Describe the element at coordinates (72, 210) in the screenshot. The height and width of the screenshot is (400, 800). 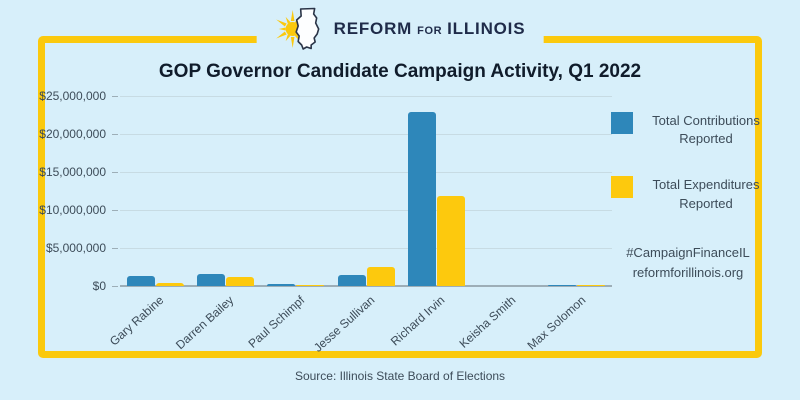
I see `y-axis-tick-label: $10,000,000` at that location.